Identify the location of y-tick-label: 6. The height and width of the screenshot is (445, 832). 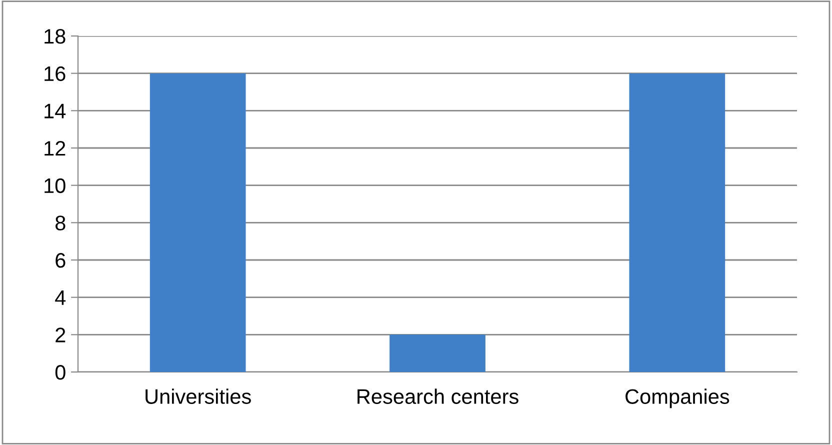
(61, 260).